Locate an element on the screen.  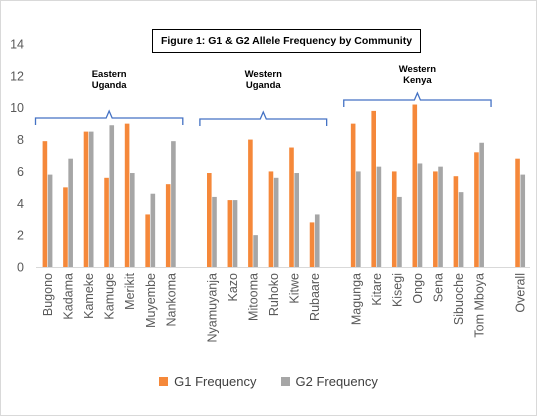
group-label: Eastern is located at coordinates (109, 74).